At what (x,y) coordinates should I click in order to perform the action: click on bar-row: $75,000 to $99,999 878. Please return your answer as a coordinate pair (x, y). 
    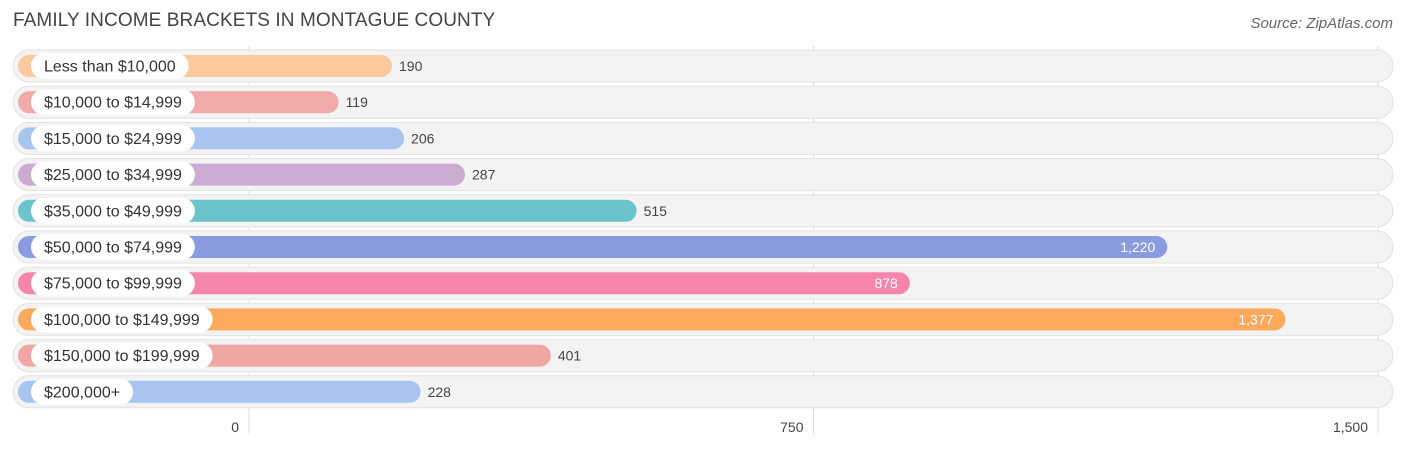
    Looking at the image, I should click on (703, 283).